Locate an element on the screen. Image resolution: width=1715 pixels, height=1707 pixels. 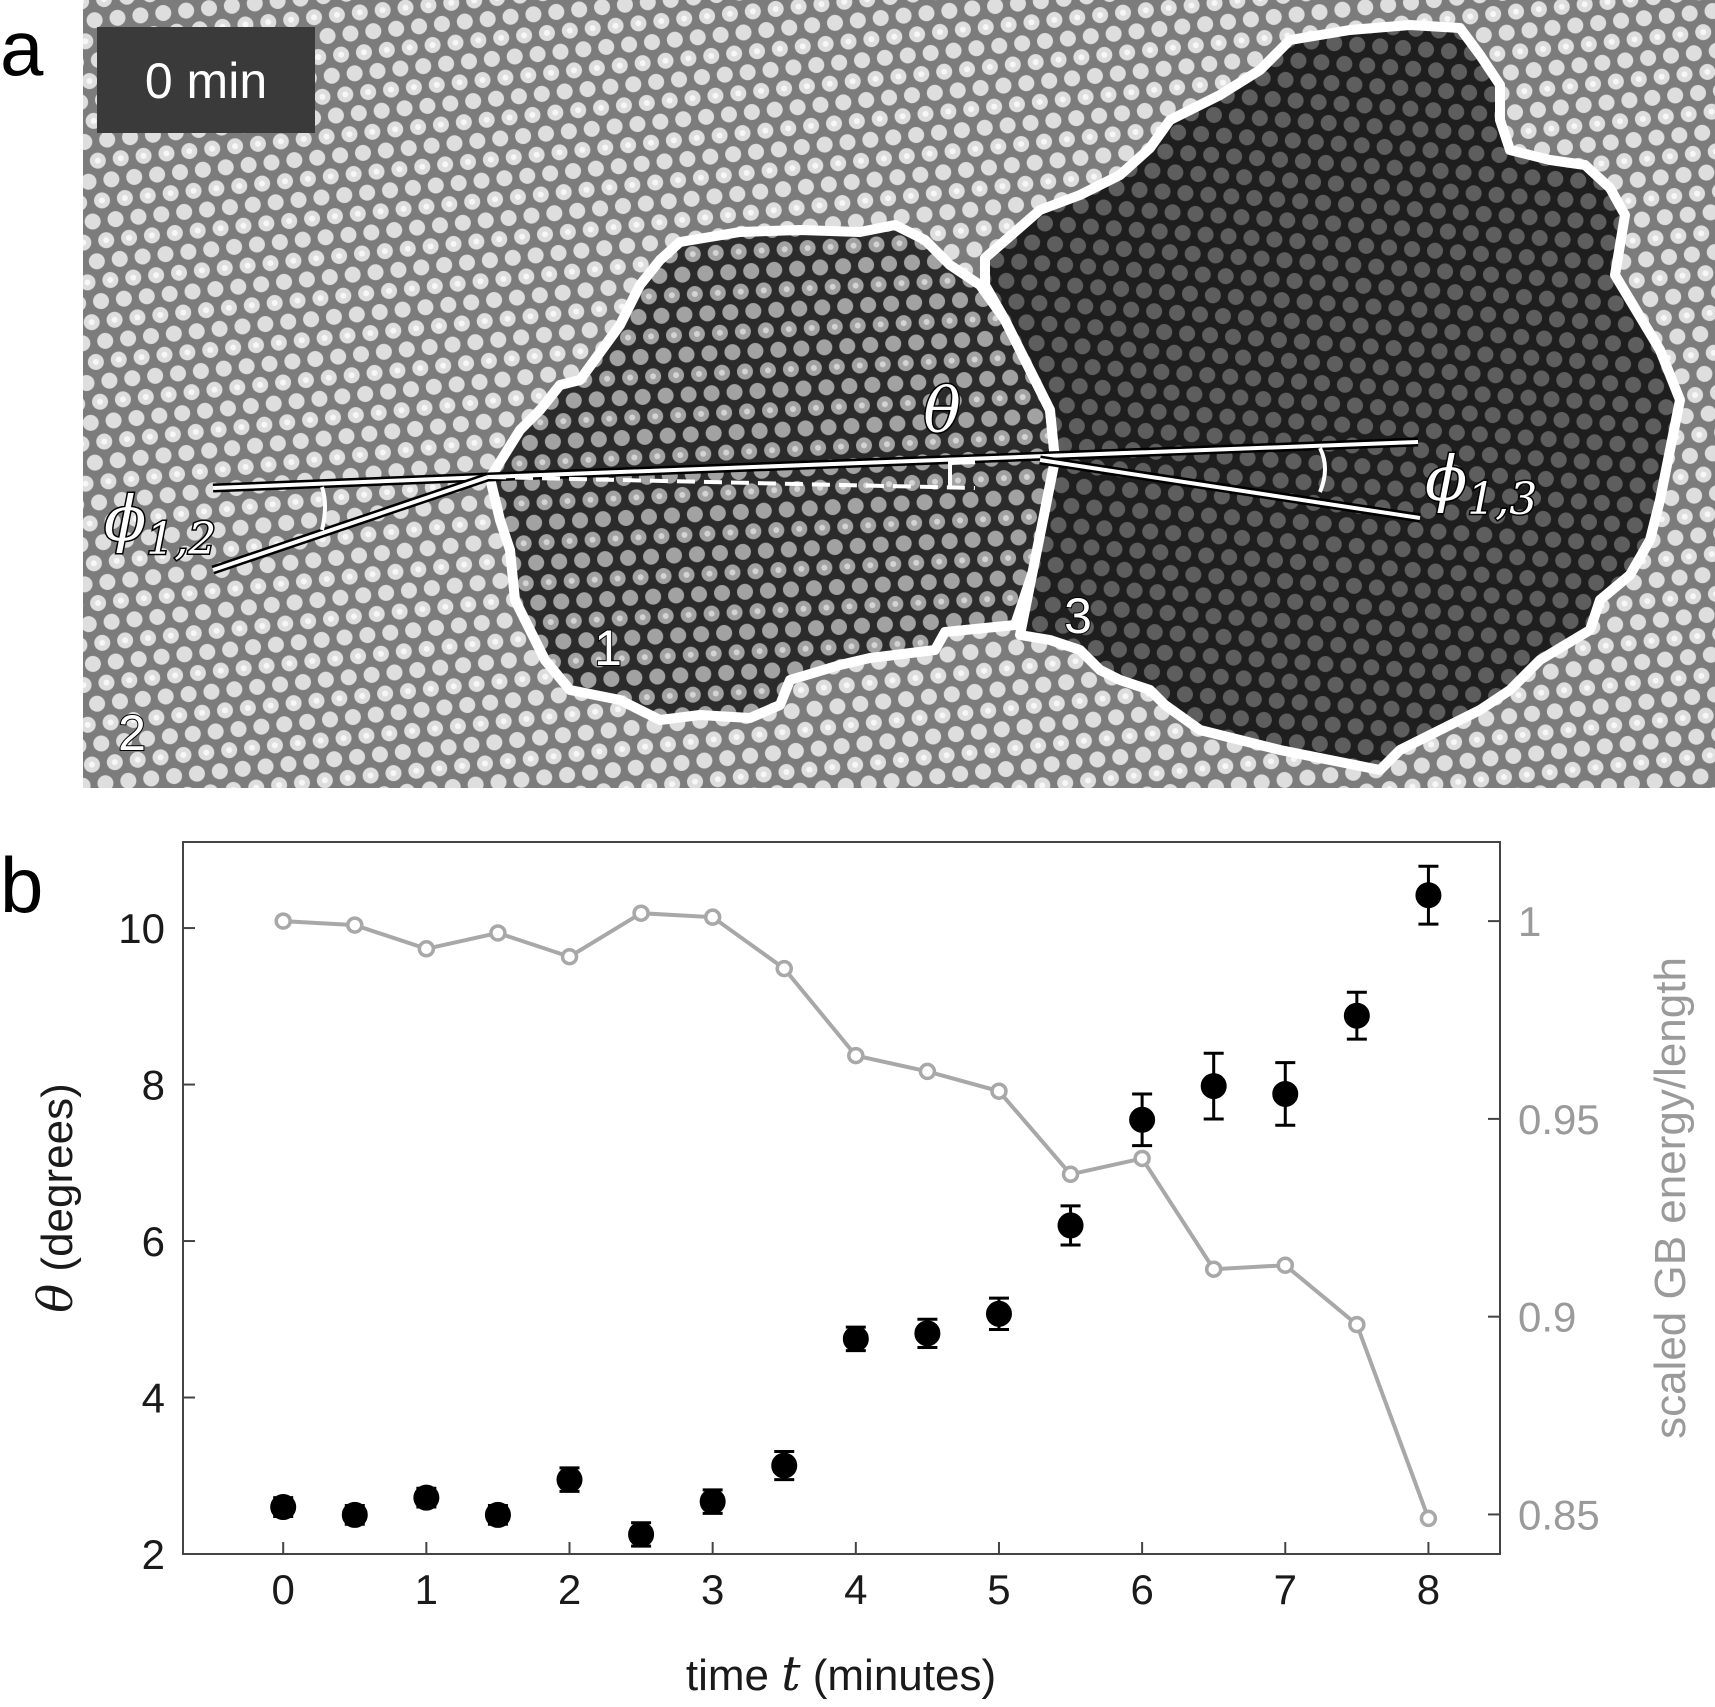
grain-label-1: 1 is located at coordinates (608, 648).